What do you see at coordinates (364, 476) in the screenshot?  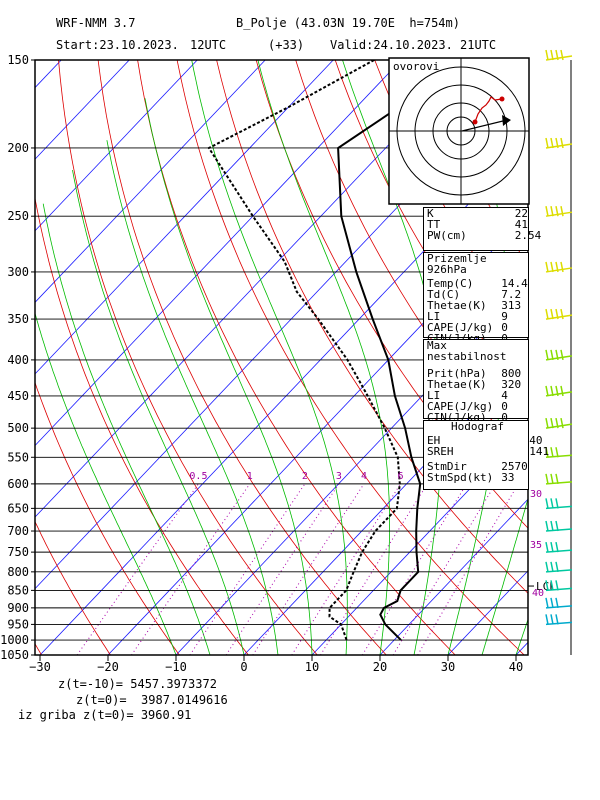 I see `mixing-ratio-label: 4` at bounding box center [364, 476].